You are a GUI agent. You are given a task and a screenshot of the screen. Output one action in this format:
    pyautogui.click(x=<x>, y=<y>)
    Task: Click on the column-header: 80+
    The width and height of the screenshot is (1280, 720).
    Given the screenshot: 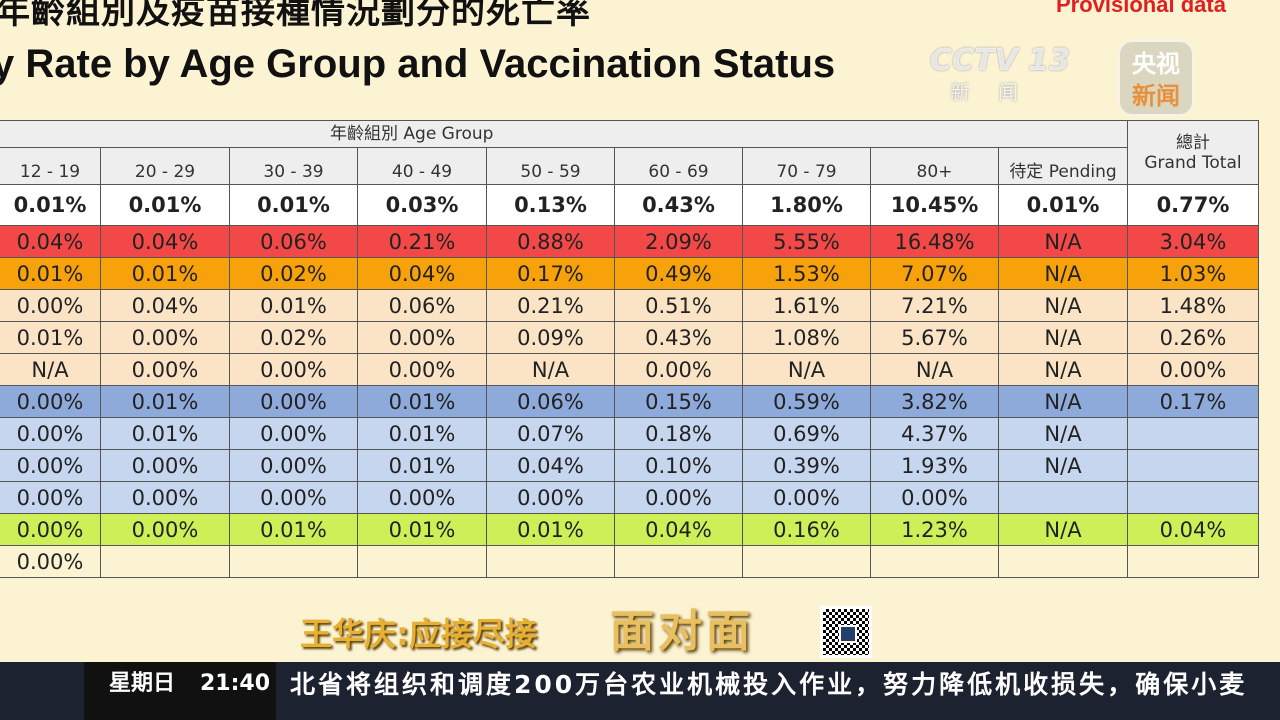 What is the action you would take?
    pyautogui.click(x=934, y=166)
    